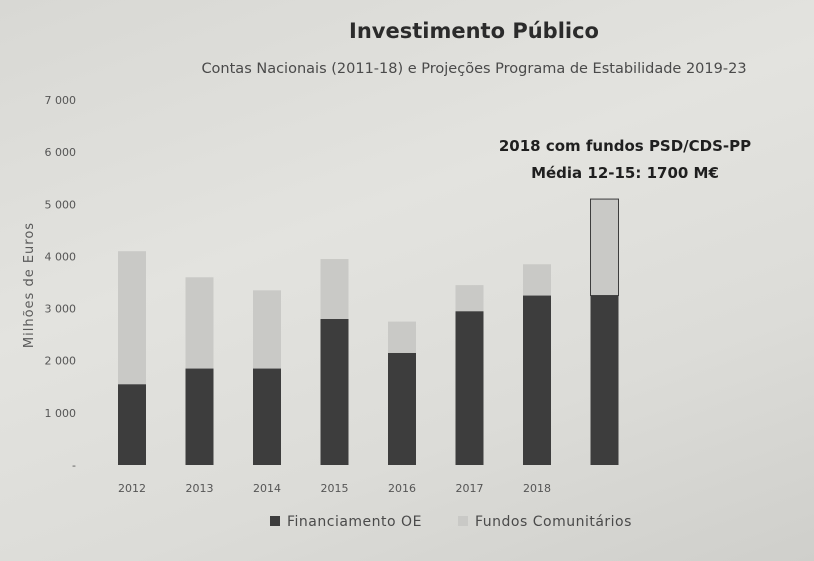 The width and height of the screenshot is (814, 561). Describe the element at coordinates (132, 488) in the screenshot. I see `x-tick-label: 2012` at that location.